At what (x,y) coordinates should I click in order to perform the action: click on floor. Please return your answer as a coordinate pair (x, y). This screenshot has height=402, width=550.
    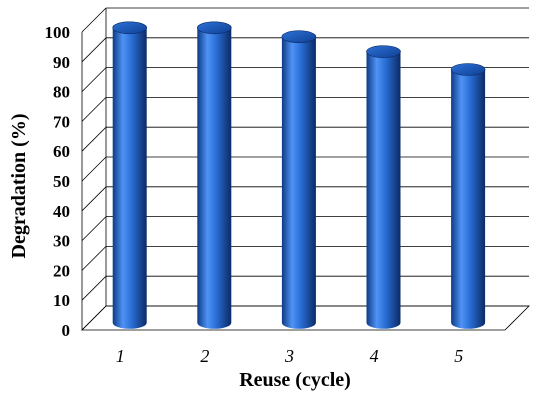
    Looking at the image, I should click on (305, 318).